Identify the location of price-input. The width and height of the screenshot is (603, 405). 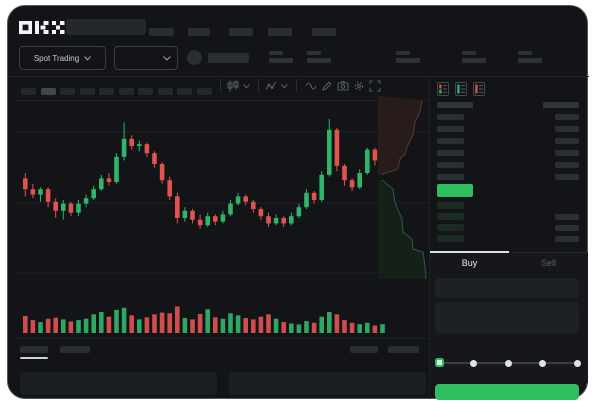
(507, 288).